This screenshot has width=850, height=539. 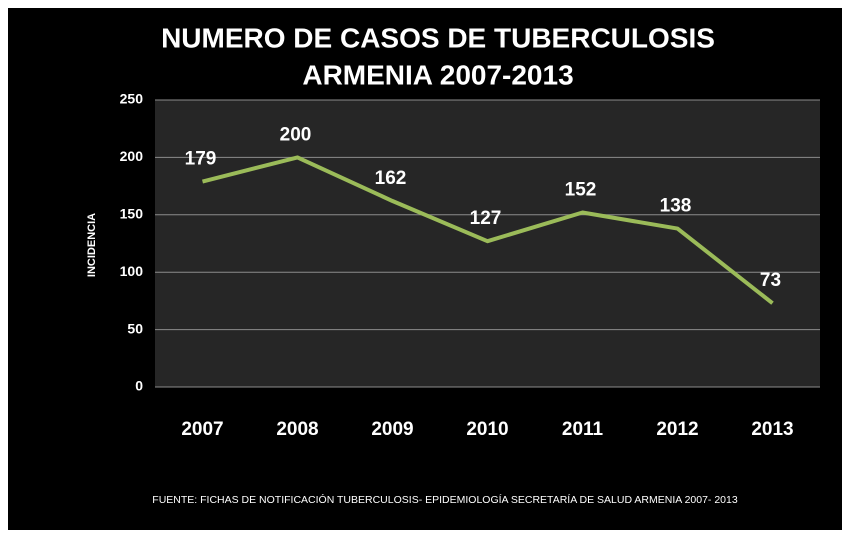 I want to click on y-tick-label: 0, so click(x=139, y=386).